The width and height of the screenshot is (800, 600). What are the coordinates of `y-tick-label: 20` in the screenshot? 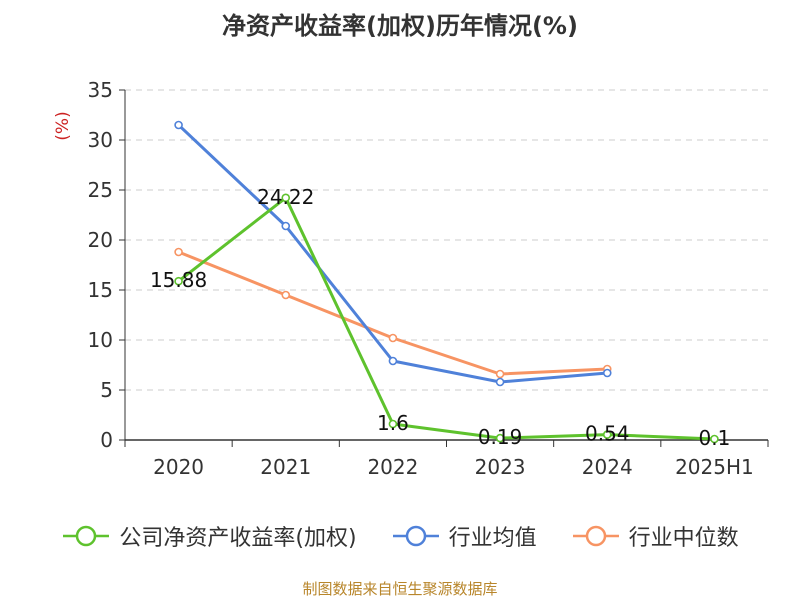 It's located at (100, 240).